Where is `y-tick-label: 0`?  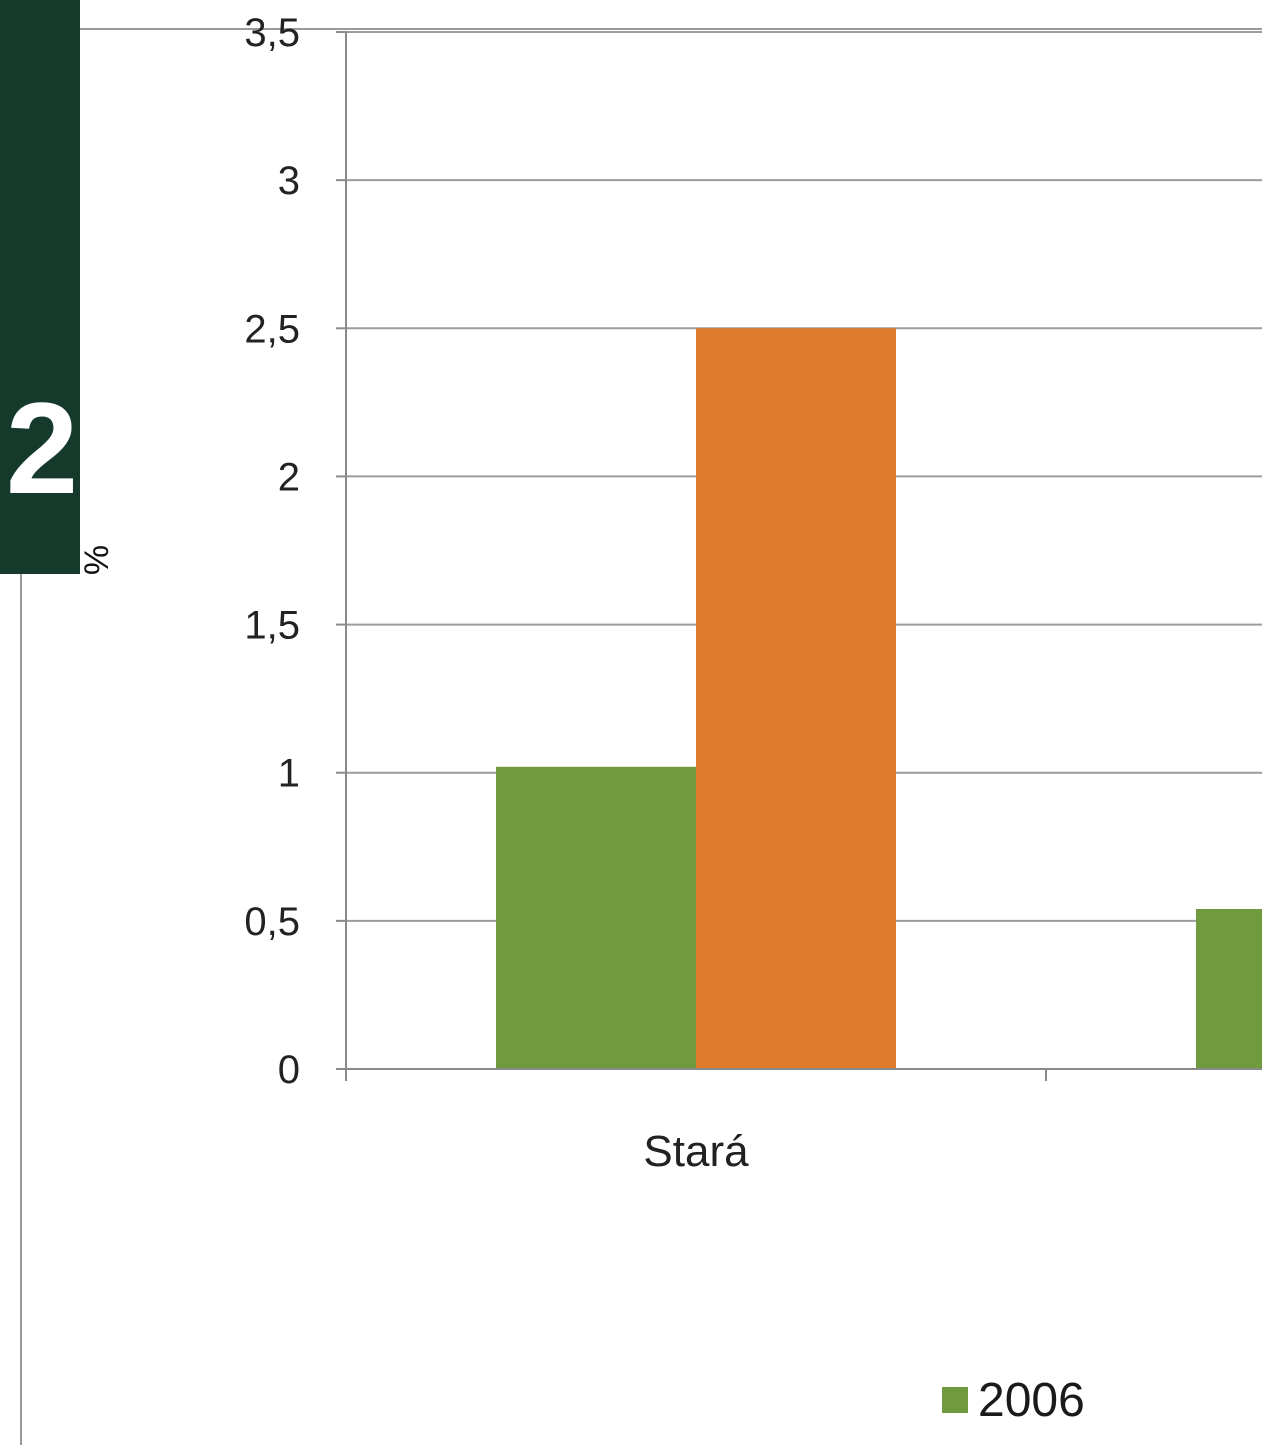
y-tick-label: 0 is located at coordinates (289, 1070).